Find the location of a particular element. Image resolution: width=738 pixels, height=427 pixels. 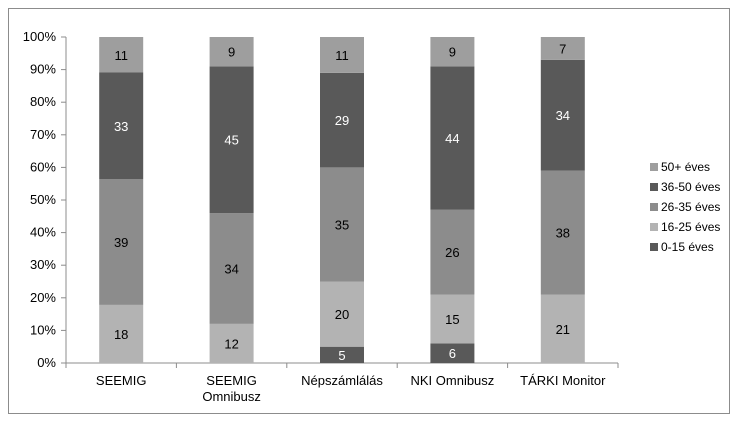

data-label: 15 is located at coordinates (452, 319).